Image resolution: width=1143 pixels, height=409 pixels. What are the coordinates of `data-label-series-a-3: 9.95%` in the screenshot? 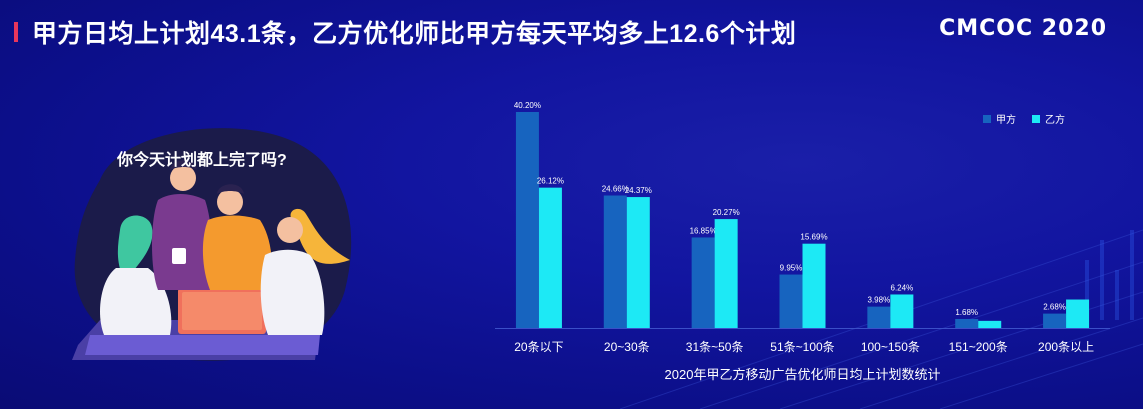 It's located at (791, 268).